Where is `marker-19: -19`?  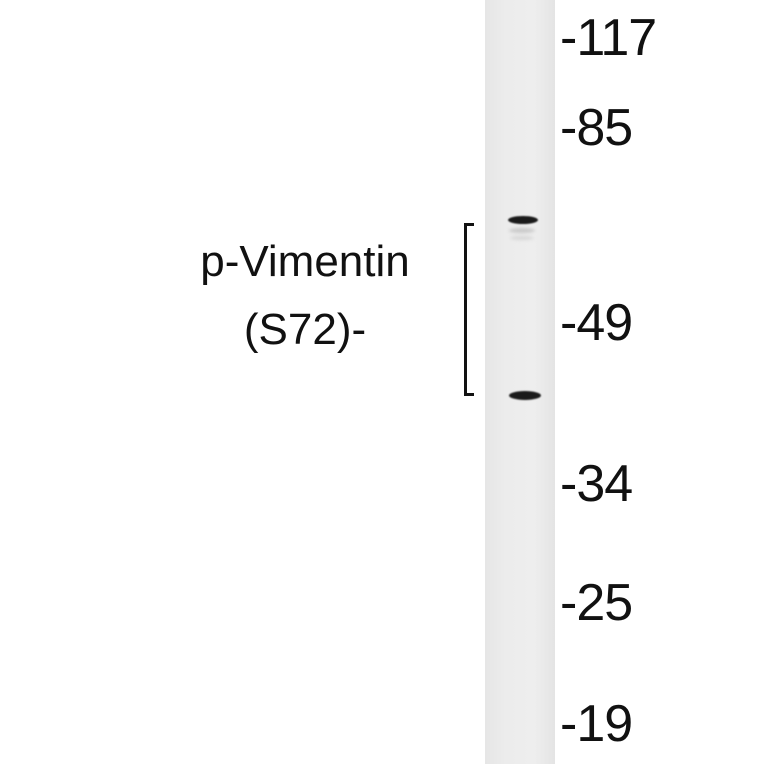 marker-19: -19 is located at coordinates (596, 724).